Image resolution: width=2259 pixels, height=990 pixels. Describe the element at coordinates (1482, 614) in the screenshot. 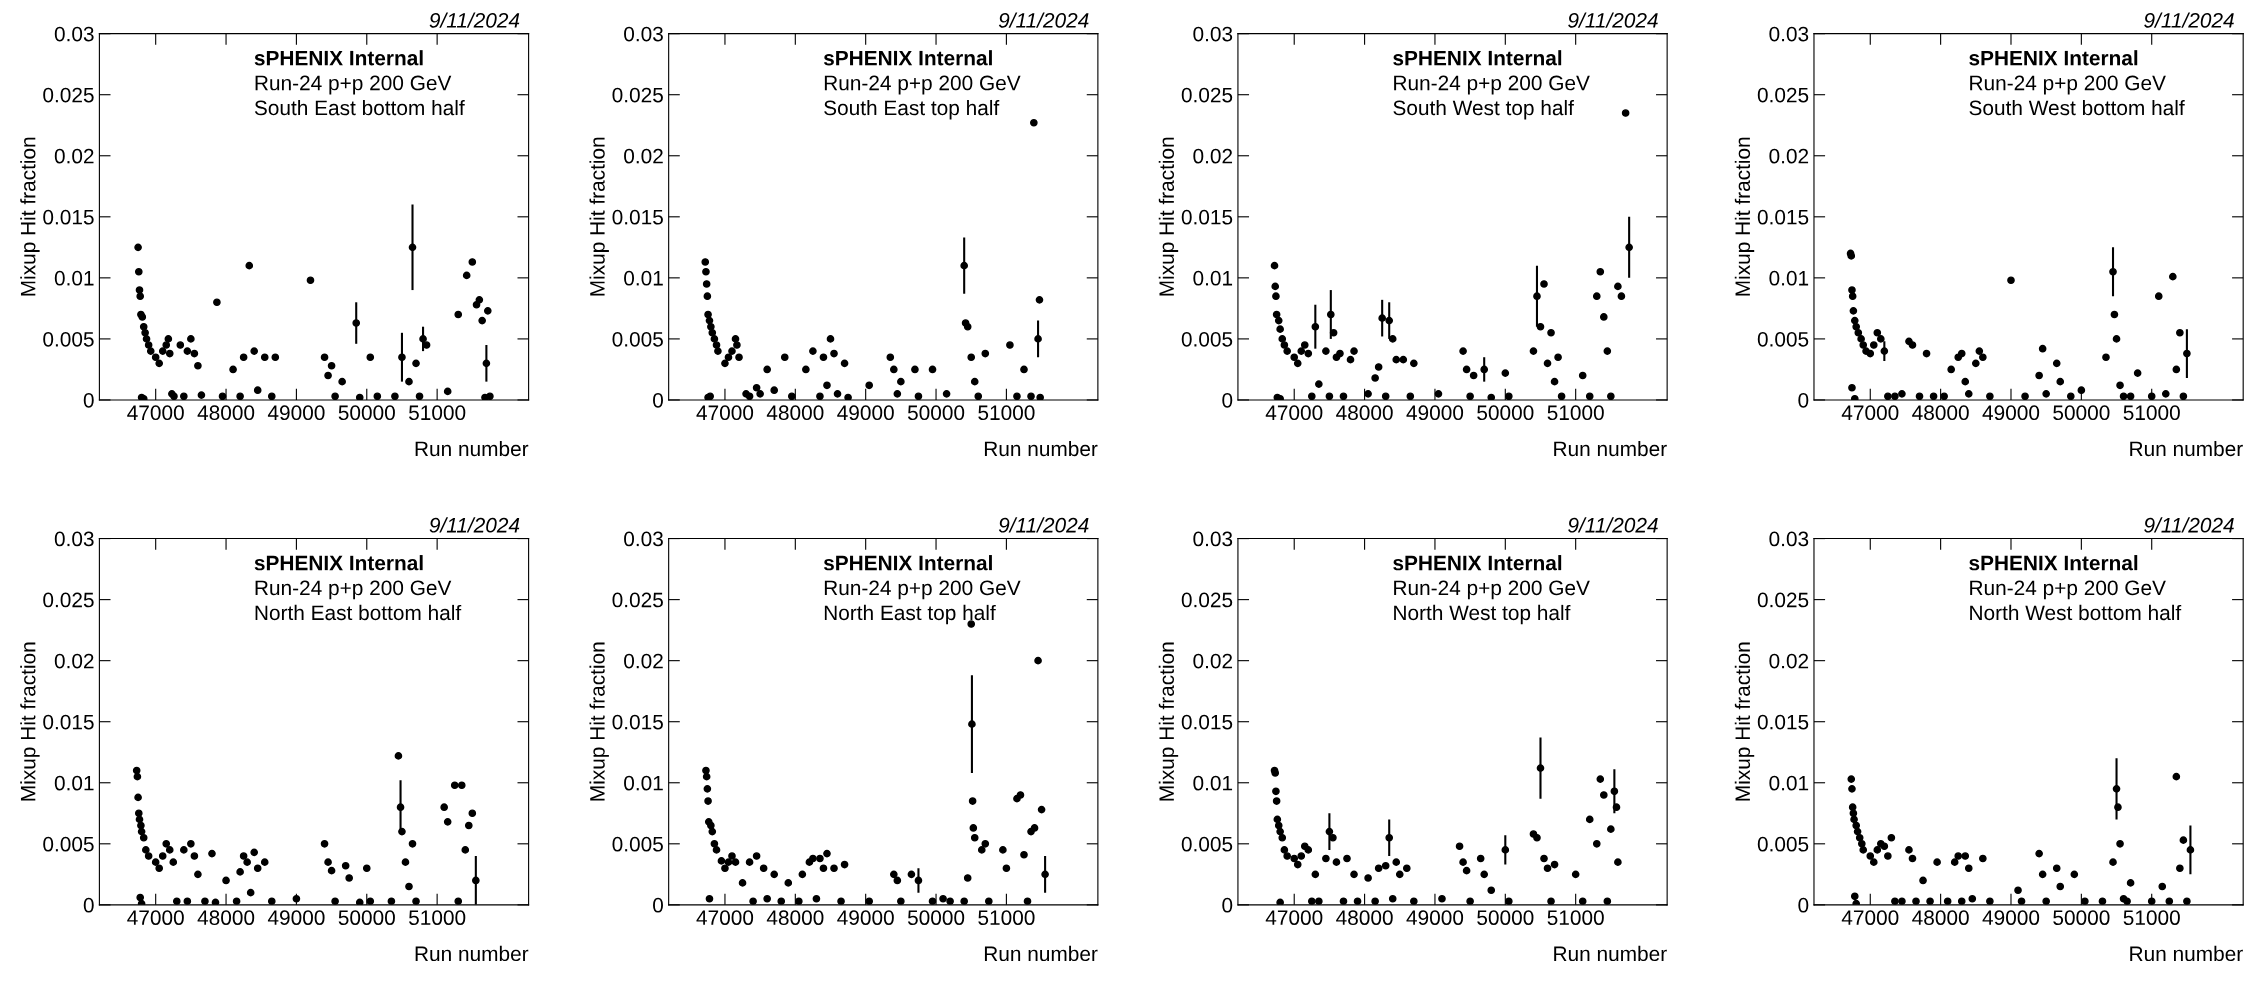

I see `annotation: North West top half` at that location.